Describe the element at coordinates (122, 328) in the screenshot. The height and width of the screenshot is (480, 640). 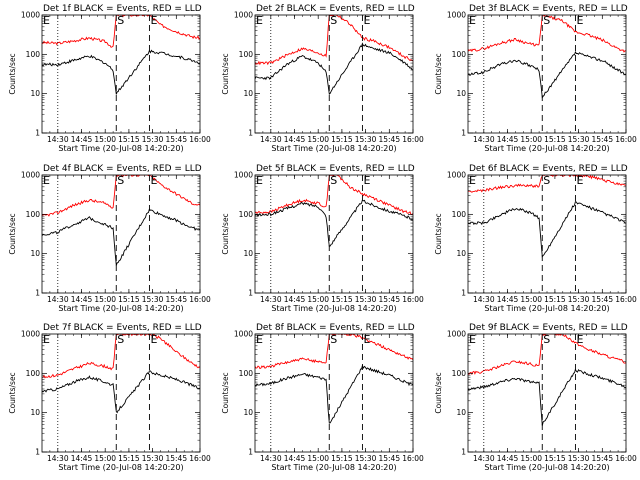
I see `chart-title: Det 7f BLACK = Events, RED = LLD` at that location.